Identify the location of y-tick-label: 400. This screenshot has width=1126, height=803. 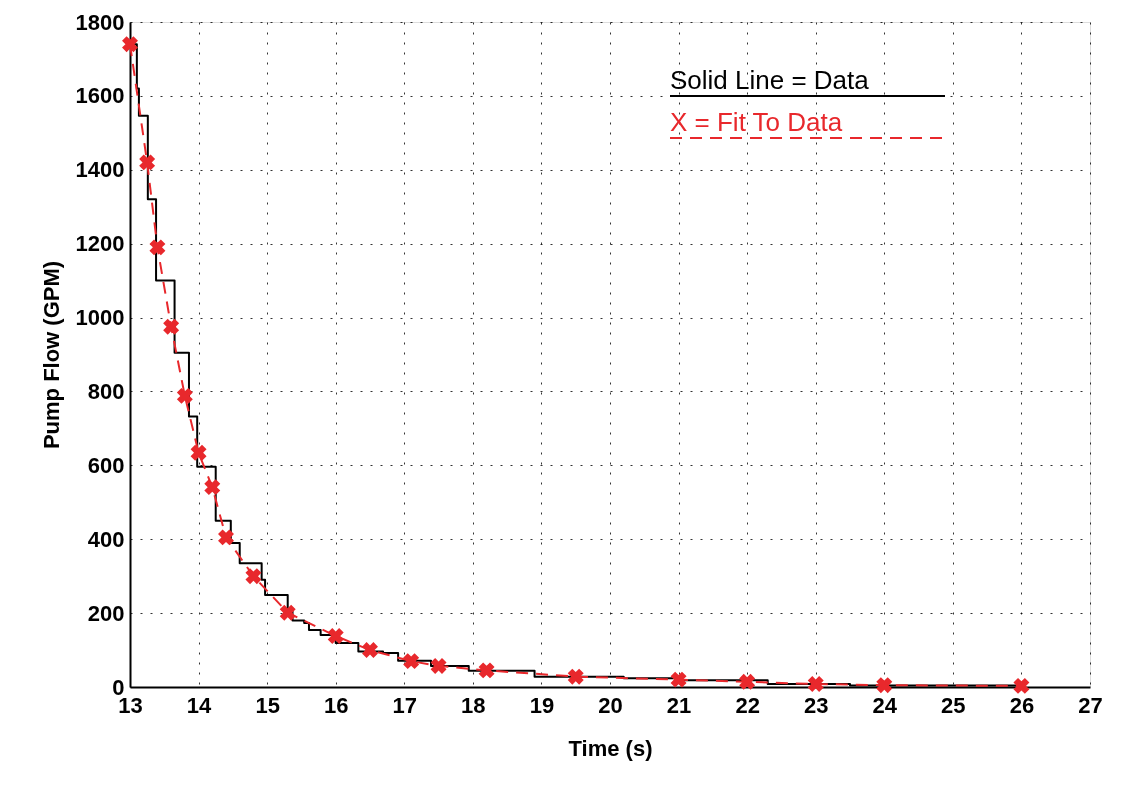
(106, 539).